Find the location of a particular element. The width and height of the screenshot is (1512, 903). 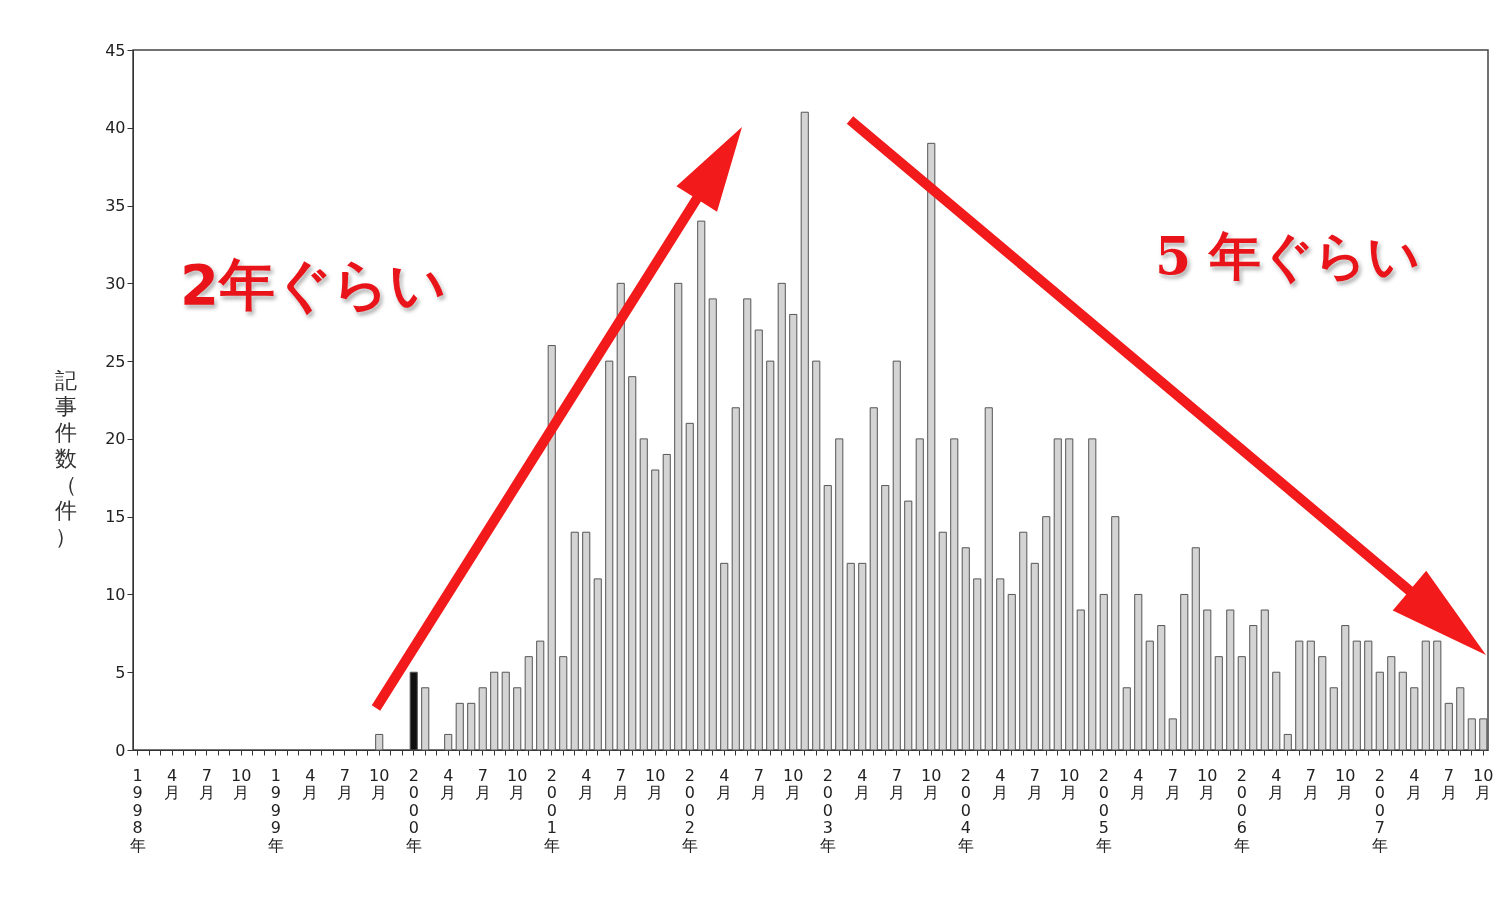

y-tick-label: 0 is located at coordinates (120, 750).